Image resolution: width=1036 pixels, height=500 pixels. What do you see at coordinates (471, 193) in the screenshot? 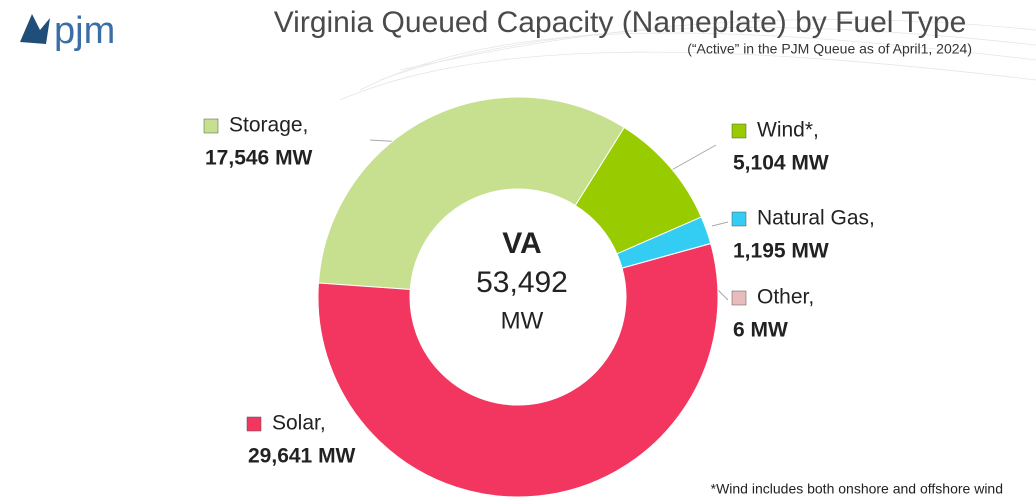
I see `slice` at bounding box center [471, 193].